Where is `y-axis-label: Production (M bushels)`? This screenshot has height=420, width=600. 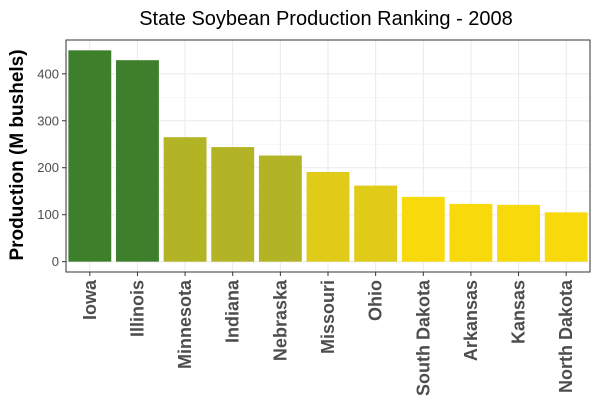
y-axis-label: Production (M bushels) is located at coordinates (17, 154).